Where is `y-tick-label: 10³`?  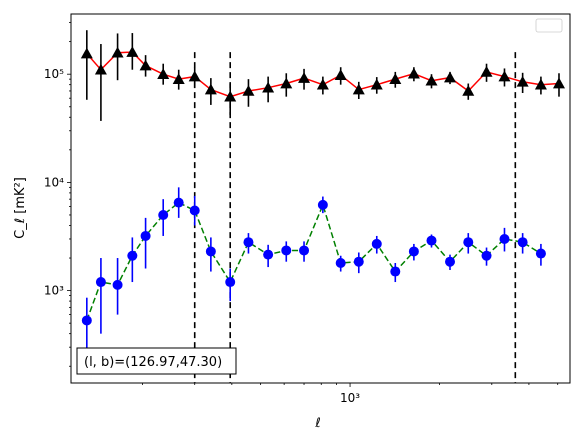
y-tick-label: 10³ is located at coordinates (54, 291).